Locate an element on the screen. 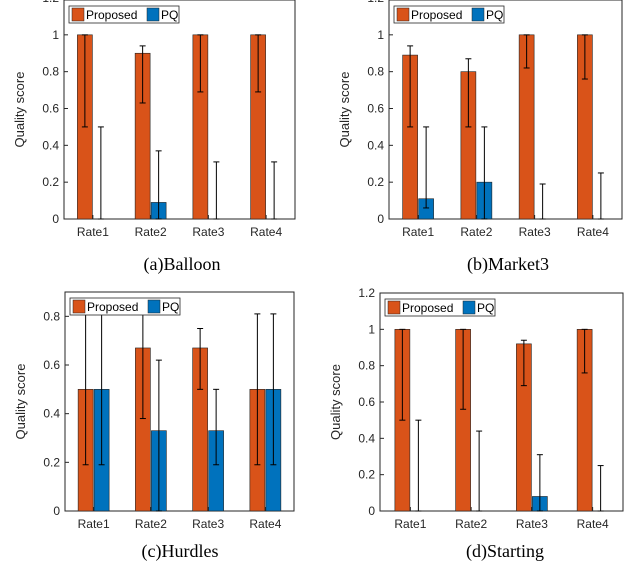 The height and width of the screenshot is (571, 636). panel-caption: (b)Market3 is located at coordinates (508, 264).